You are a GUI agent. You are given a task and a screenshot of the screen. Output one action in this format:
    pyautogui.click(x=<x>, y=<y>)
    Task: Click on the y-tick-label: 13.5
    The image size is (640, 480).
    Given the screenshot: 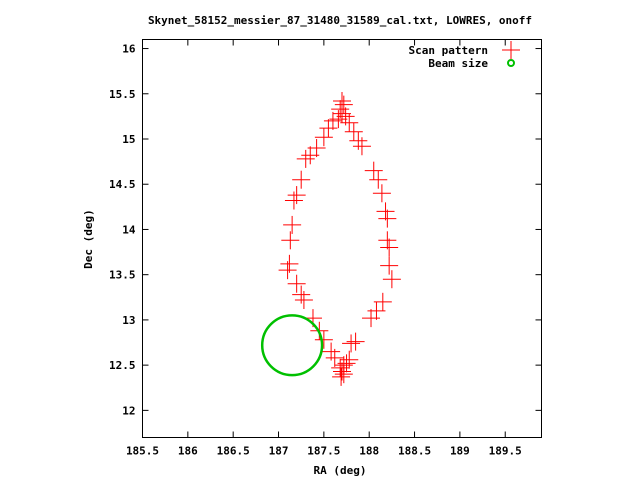 What is the action you would take?
    pyautogui.click(x=122, y=275)
    